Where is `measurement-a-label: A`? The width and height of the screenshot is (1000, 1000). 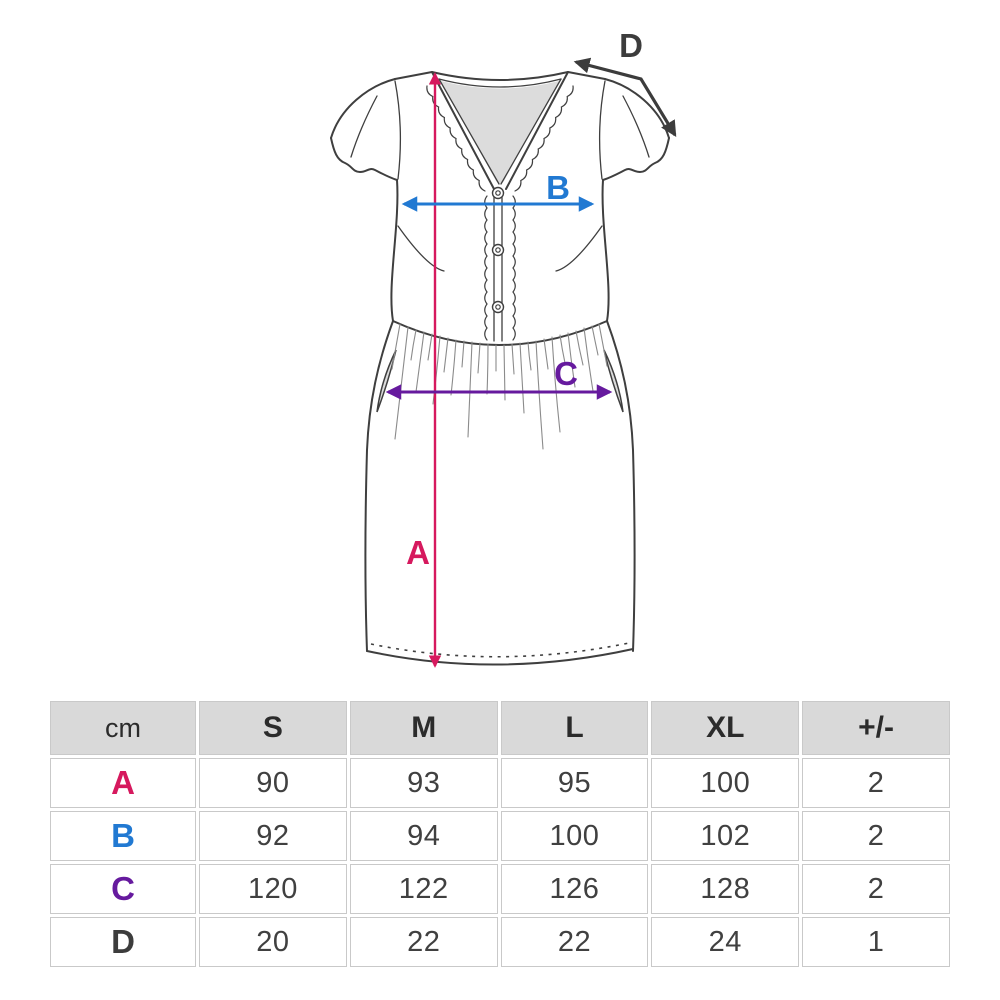
measurement-a-label: A is located at coordinates (418, 552).